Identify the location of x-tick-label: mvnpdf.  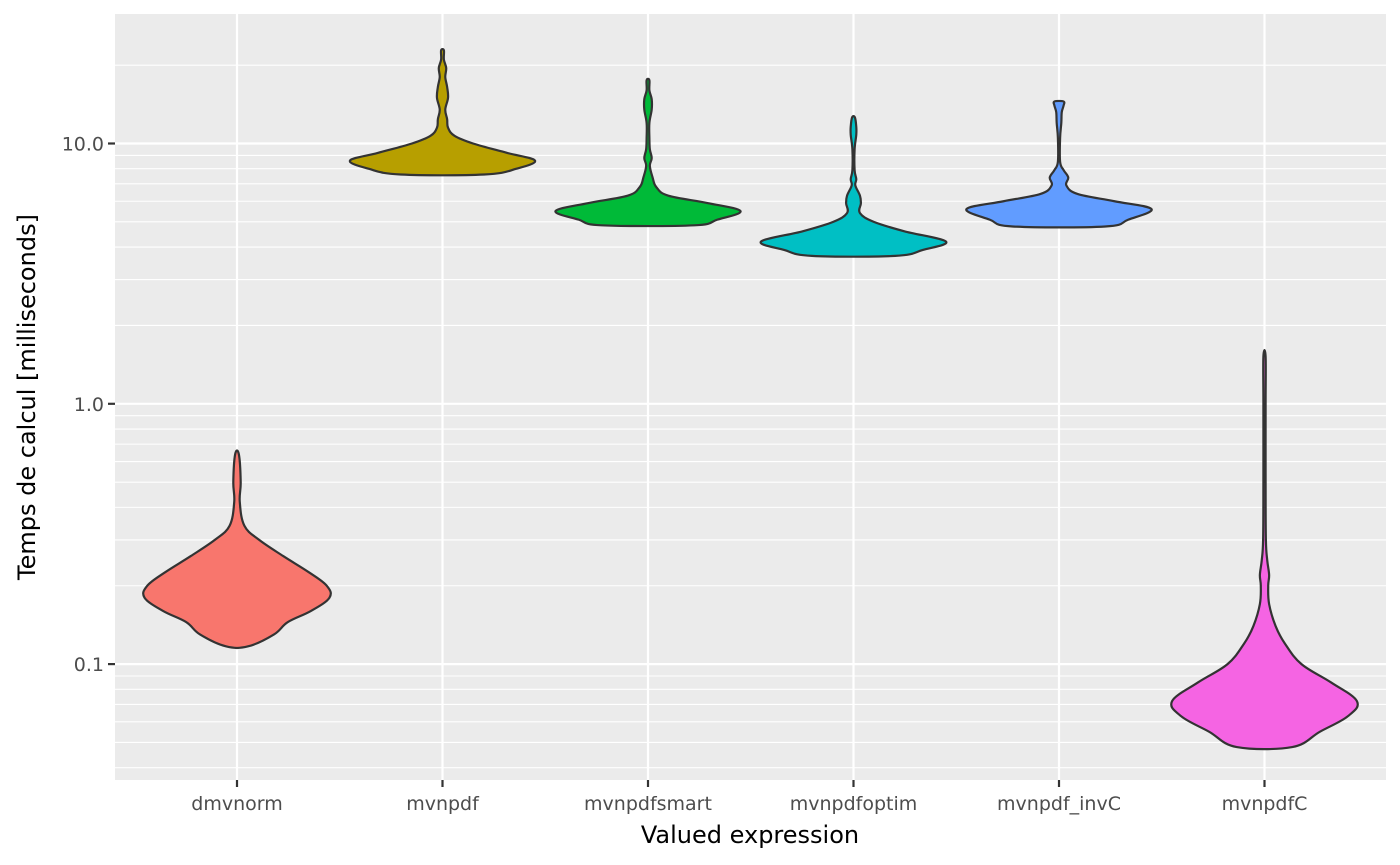
(443, 804).